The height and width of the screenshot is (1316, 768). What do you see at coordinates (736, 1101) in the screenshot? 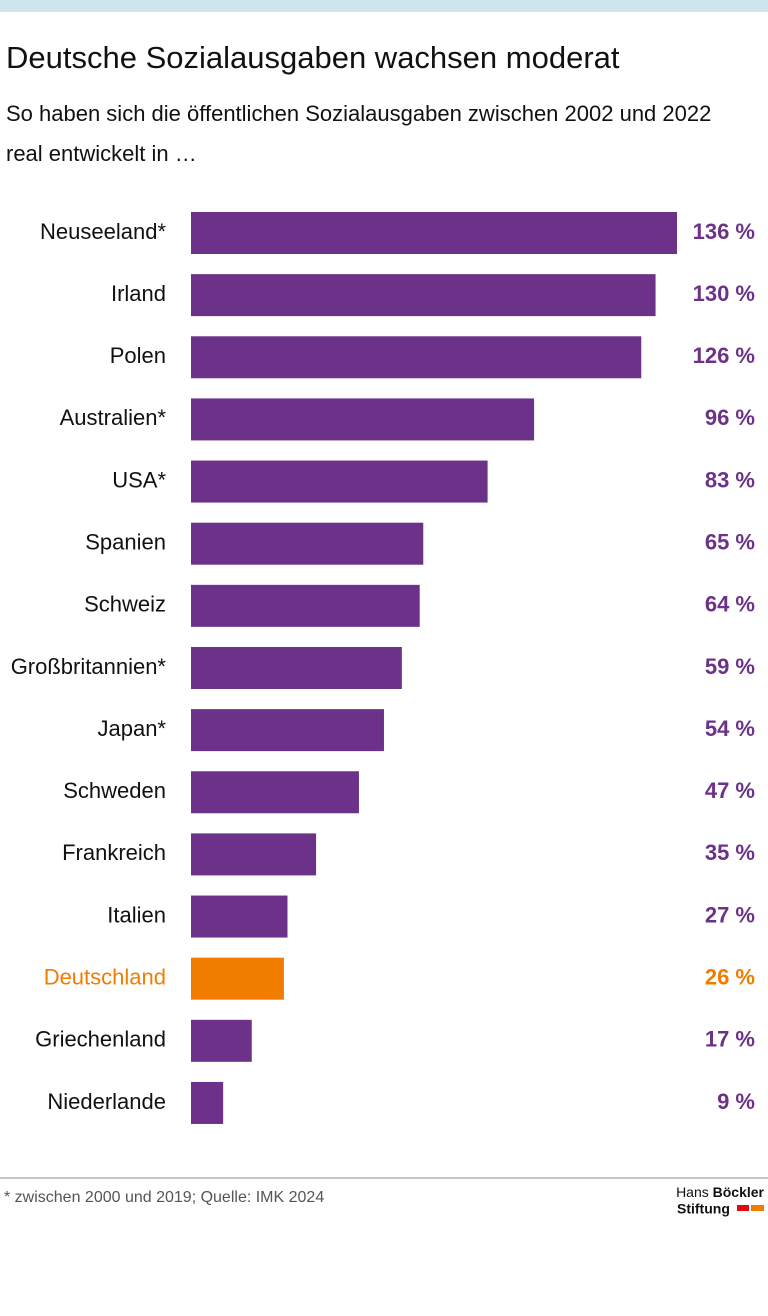
I see `value-label: 9 %` at bounding box center [736, 1101].